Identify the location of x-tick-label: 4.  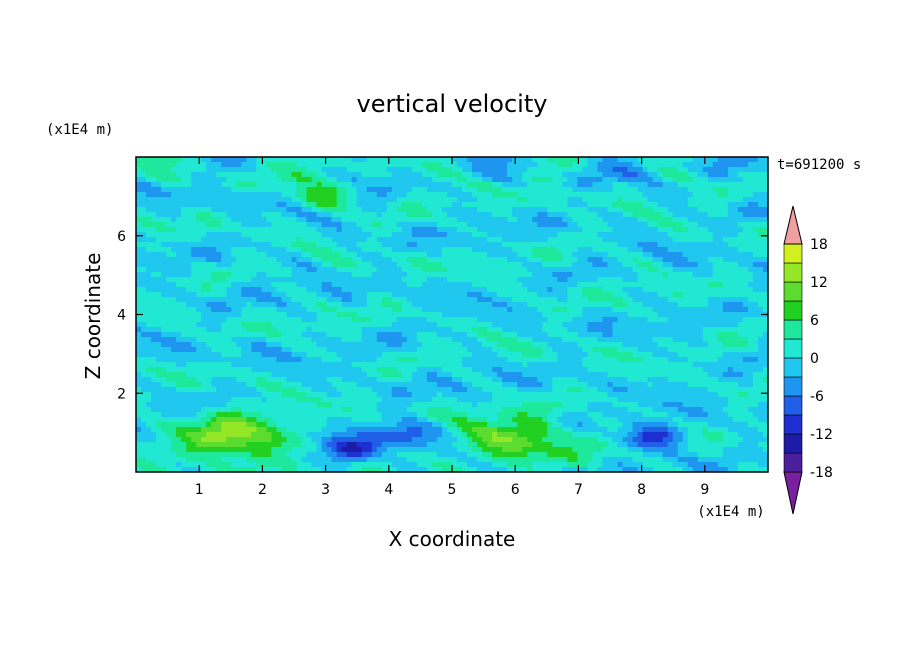
(388, 490).